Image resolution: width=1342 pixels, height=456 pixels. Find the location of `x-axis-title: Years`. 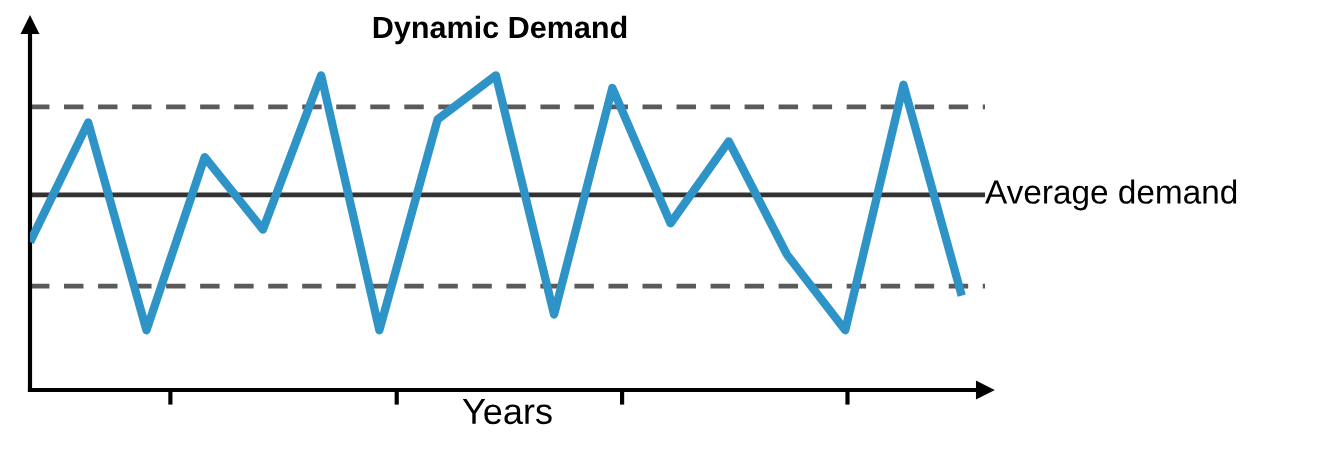

x-axis-title: Years is located at coordinates (507, 411).